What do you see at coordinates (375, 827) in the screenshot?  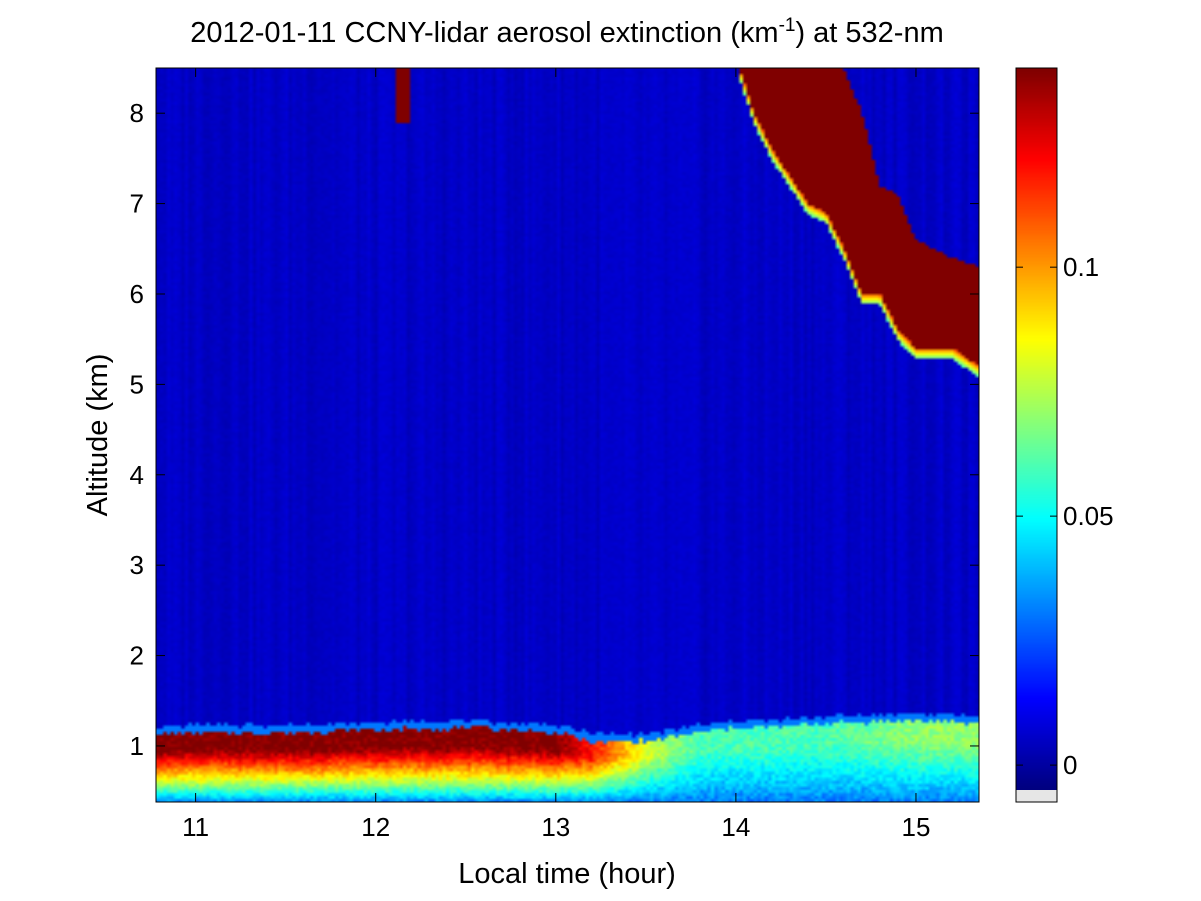 I see `x-tick-label: 12` at bounding box center [375, 827].